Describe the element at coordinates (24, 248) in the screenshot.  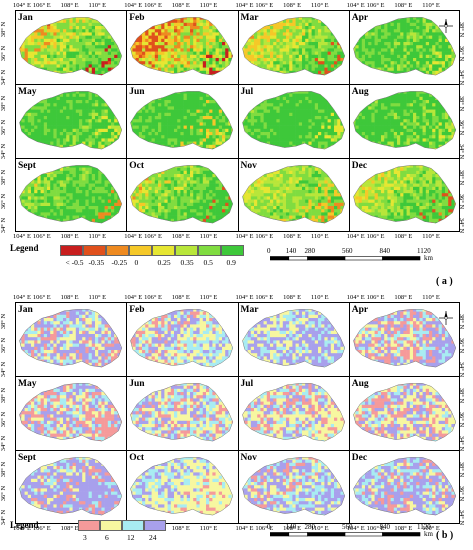
I see `legend-title-a: Legend` at that location.